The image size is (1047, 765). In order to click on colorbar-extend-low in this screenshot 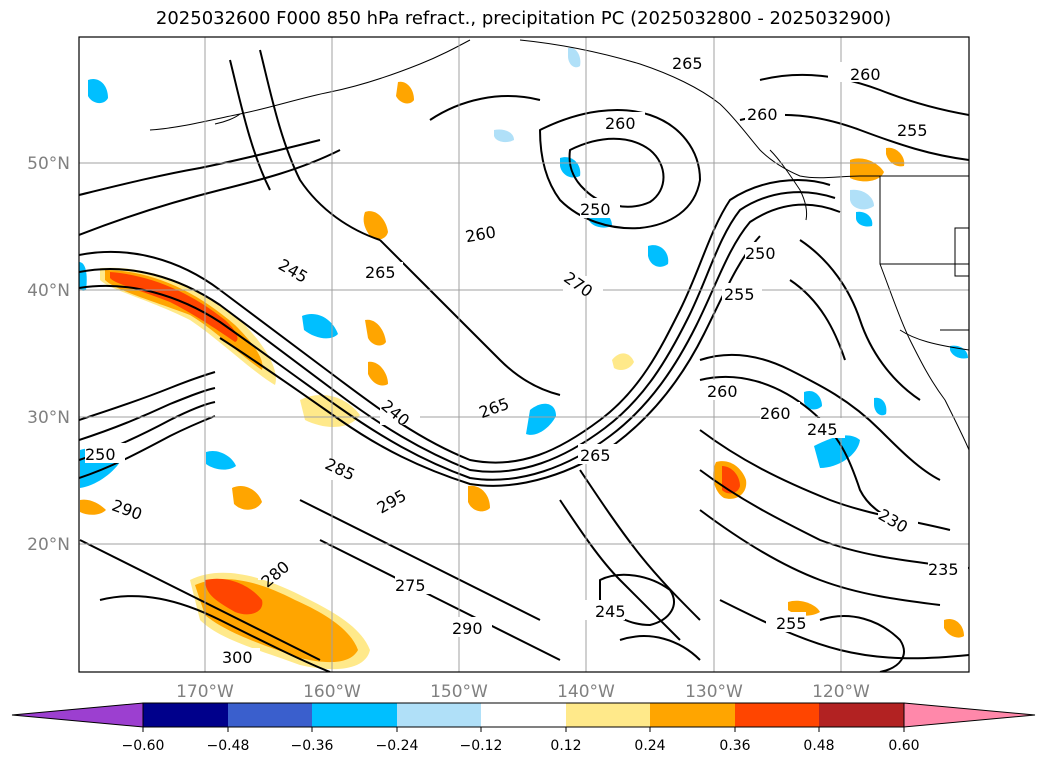, I will do `click(77, 715)`.